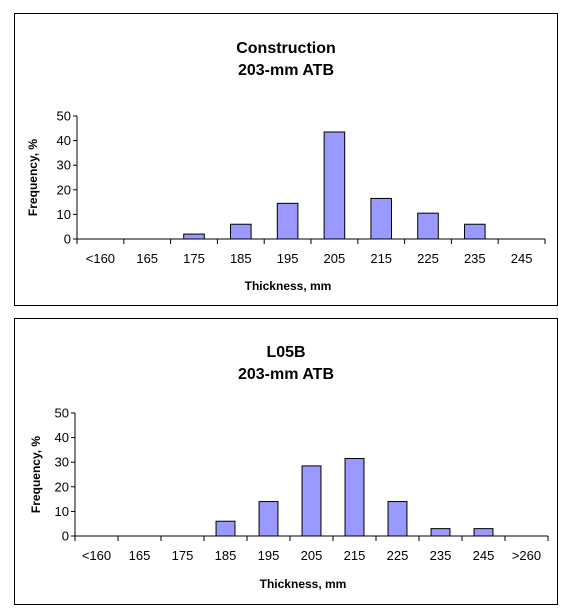 This screenshot has height=611, width=576. Describe the element at coordinates (526, 555) in the screenshot. I see `x-tick-label: >260` at that location.